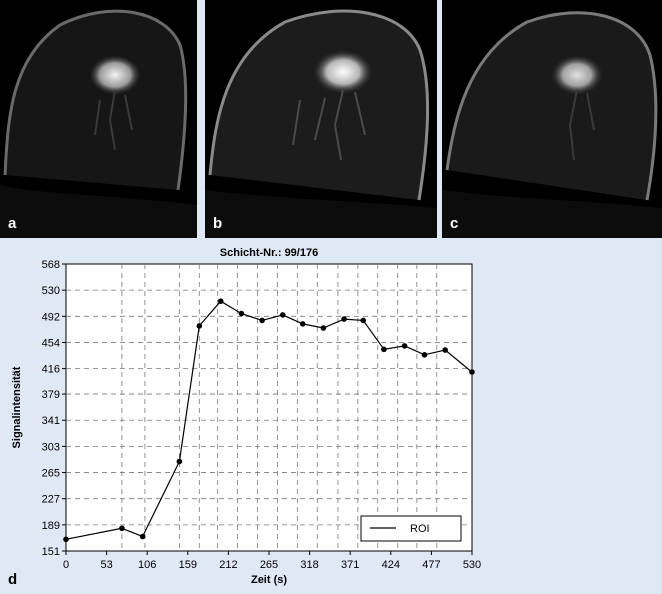  Describe the element at coordinates (431, 565) in the screenshot. I see `x-tick-label: 477` at that location.